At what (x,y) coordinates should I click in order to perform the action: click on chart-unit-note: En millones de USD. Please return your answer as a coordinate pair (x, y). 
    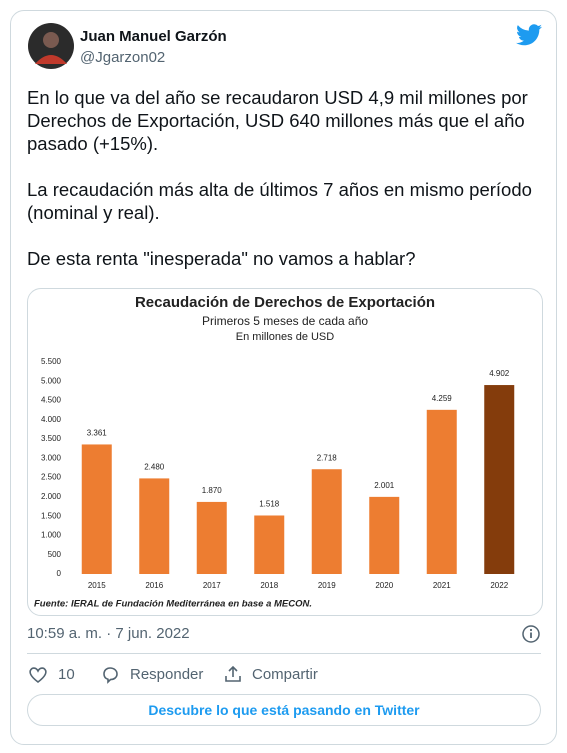
    Looking at the image, I should click on (285, 337).